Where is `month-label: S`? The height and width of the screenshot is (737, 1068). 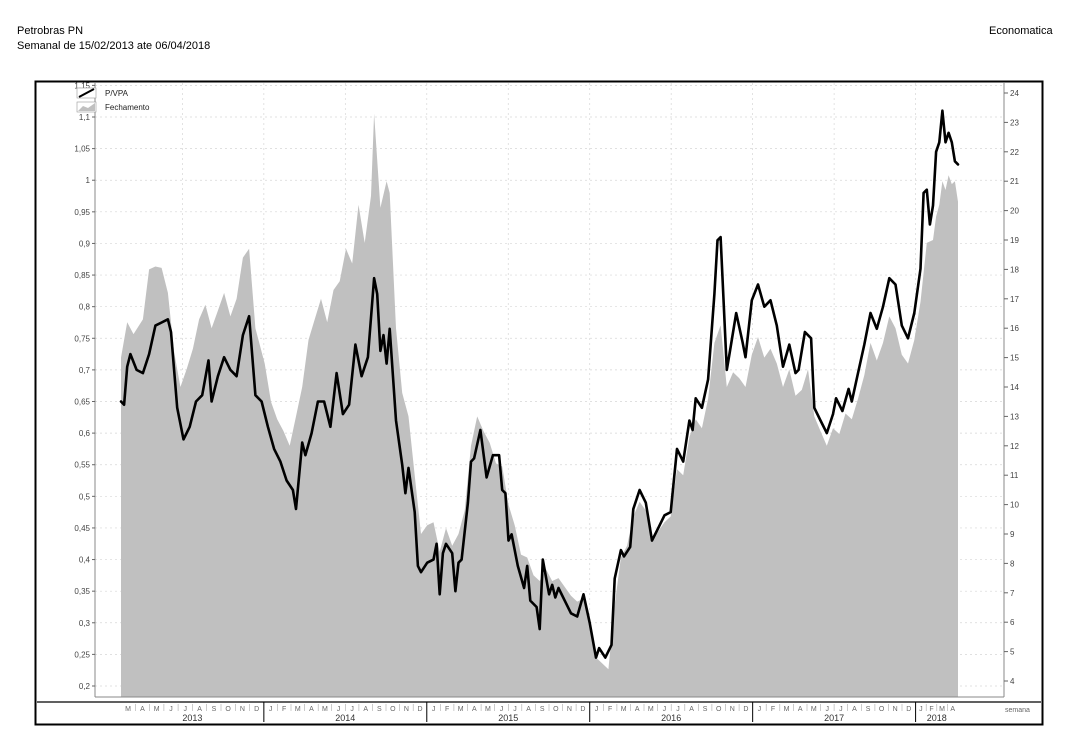
month-label: S is located at coordinates (868, 709).